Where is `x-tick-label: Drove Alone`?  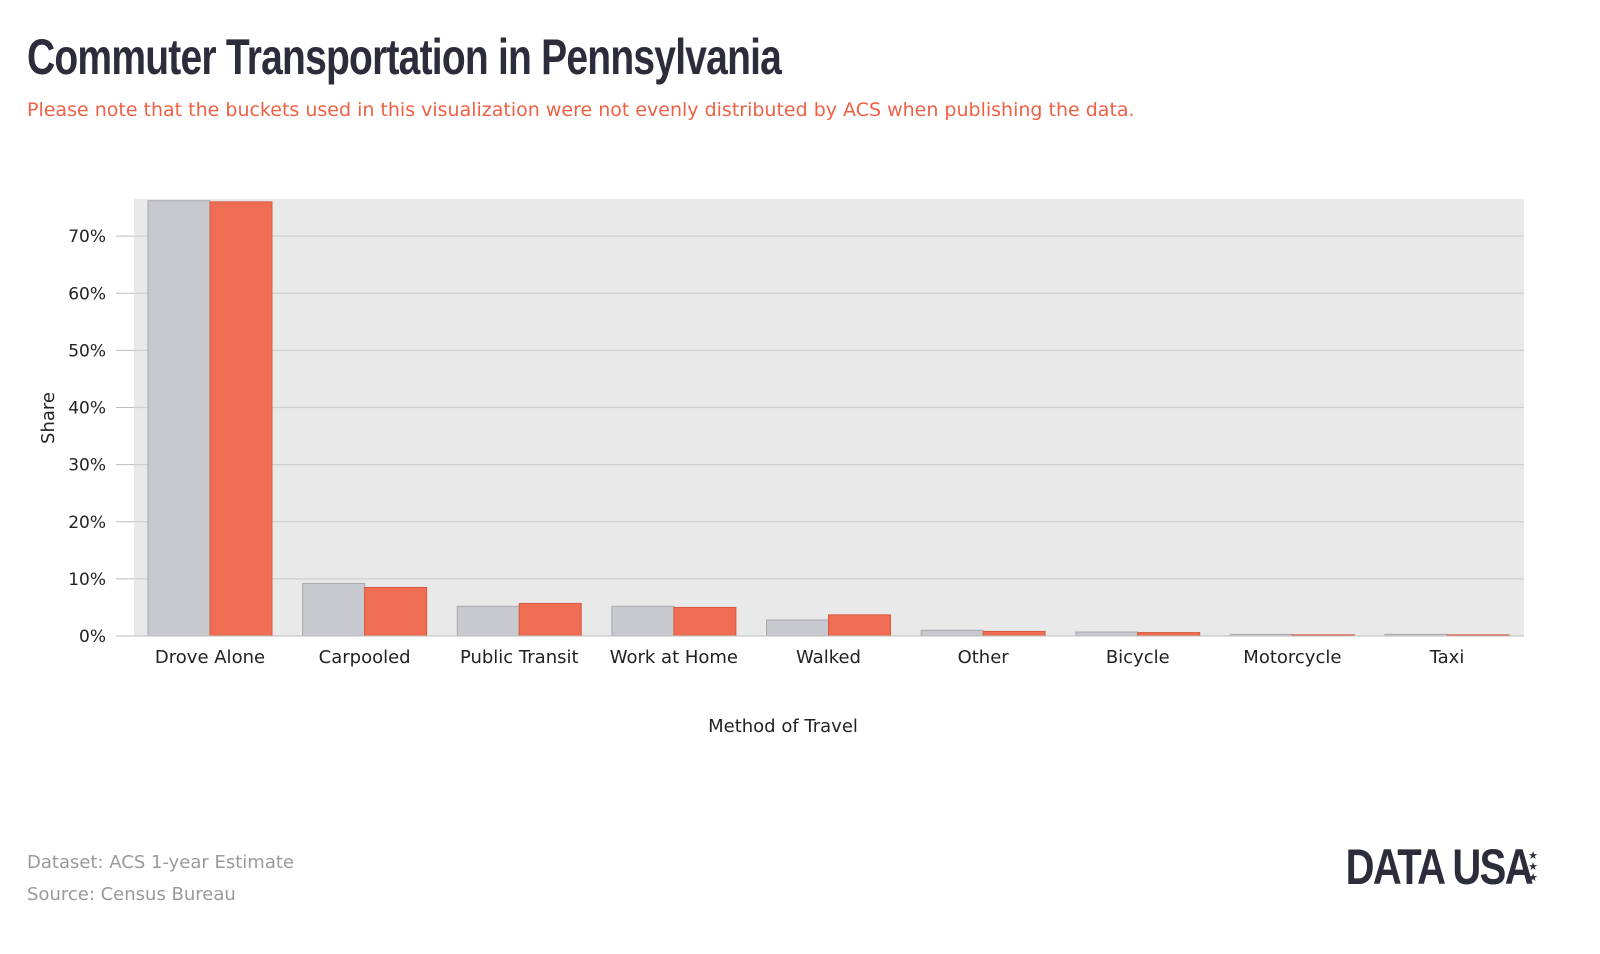
x-tick-label: Drove Alone is located at coordinates (210, 657).